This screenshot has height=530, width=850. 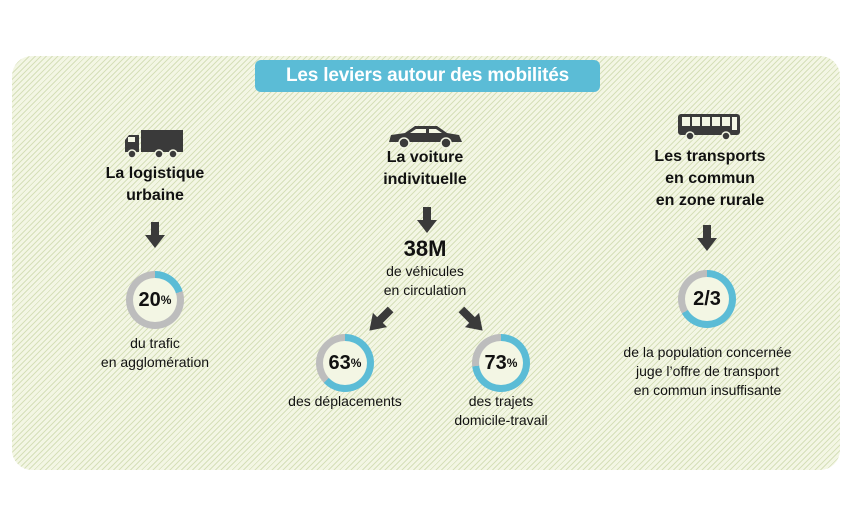 I want to click on transports-heading: Les transports en commun en zone rurale, so click(x=710, y=179).